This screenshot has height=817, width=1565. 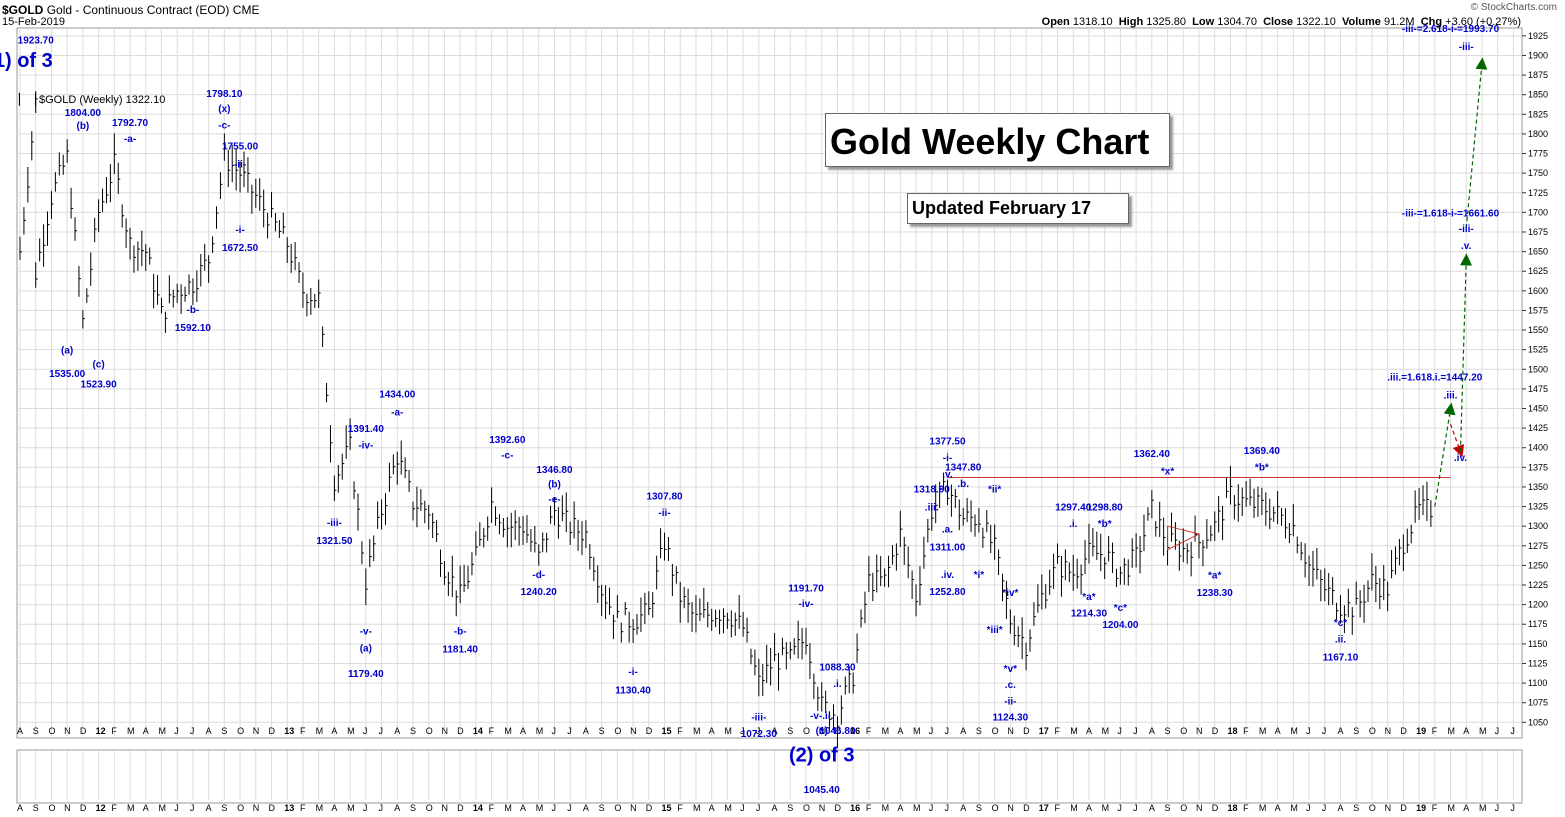 What do you see at coordinates (289, 731) in the screenshot?
I see `x-tick-label: 13` at bounding box center [289, 731].